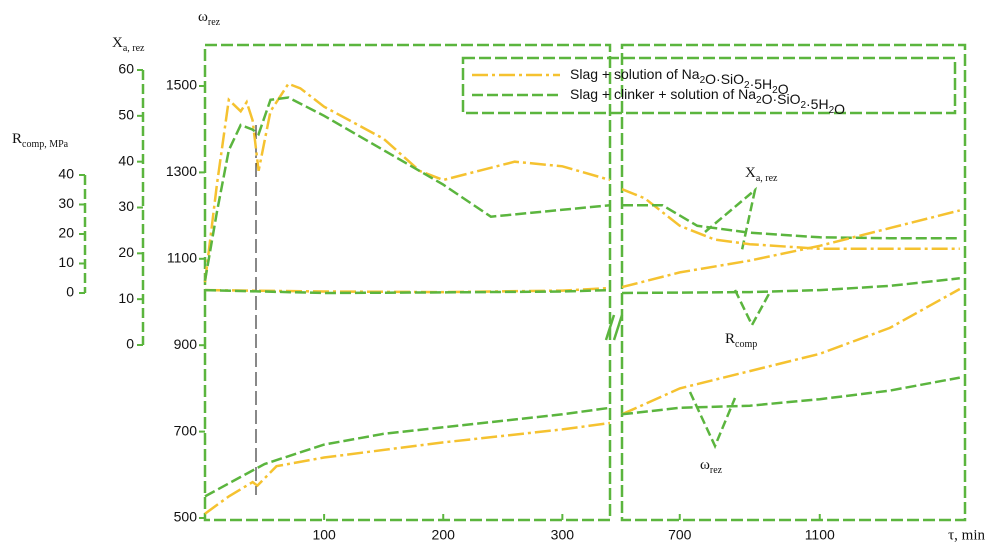 This screenshot has width=990, height=543. I want to click on y3-axis-title: Rcomp, MPa, so click(40, 140).